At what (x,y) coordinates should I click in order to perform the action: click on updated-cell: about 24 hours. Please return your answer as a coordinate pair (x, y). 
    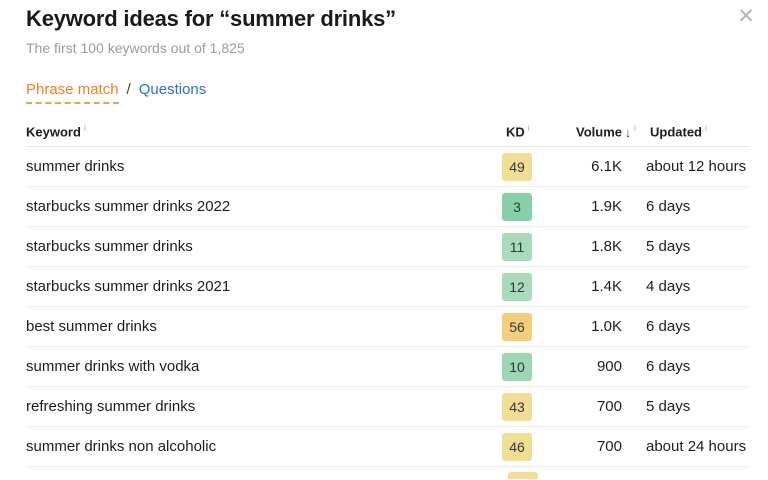
    Looking at the image, I should click on (696, 446).